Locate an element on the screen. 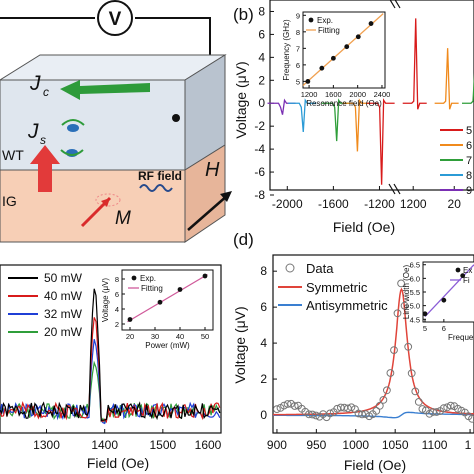 This screenshot has height=474, width=474. inset-y-tick-label: 6.0 is located at coordinates (415, 278).